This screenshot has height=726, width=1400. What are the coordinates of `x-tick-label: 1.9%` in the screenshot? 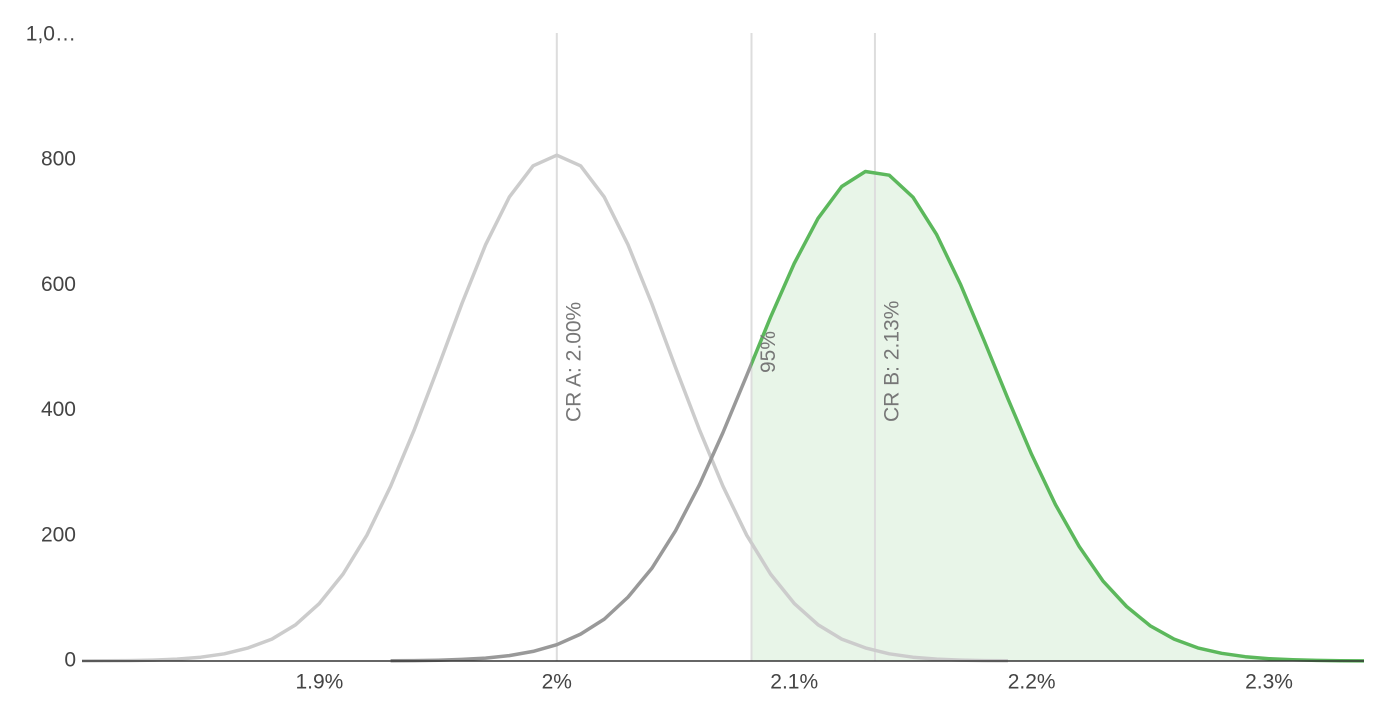 It's located at (319, 682).